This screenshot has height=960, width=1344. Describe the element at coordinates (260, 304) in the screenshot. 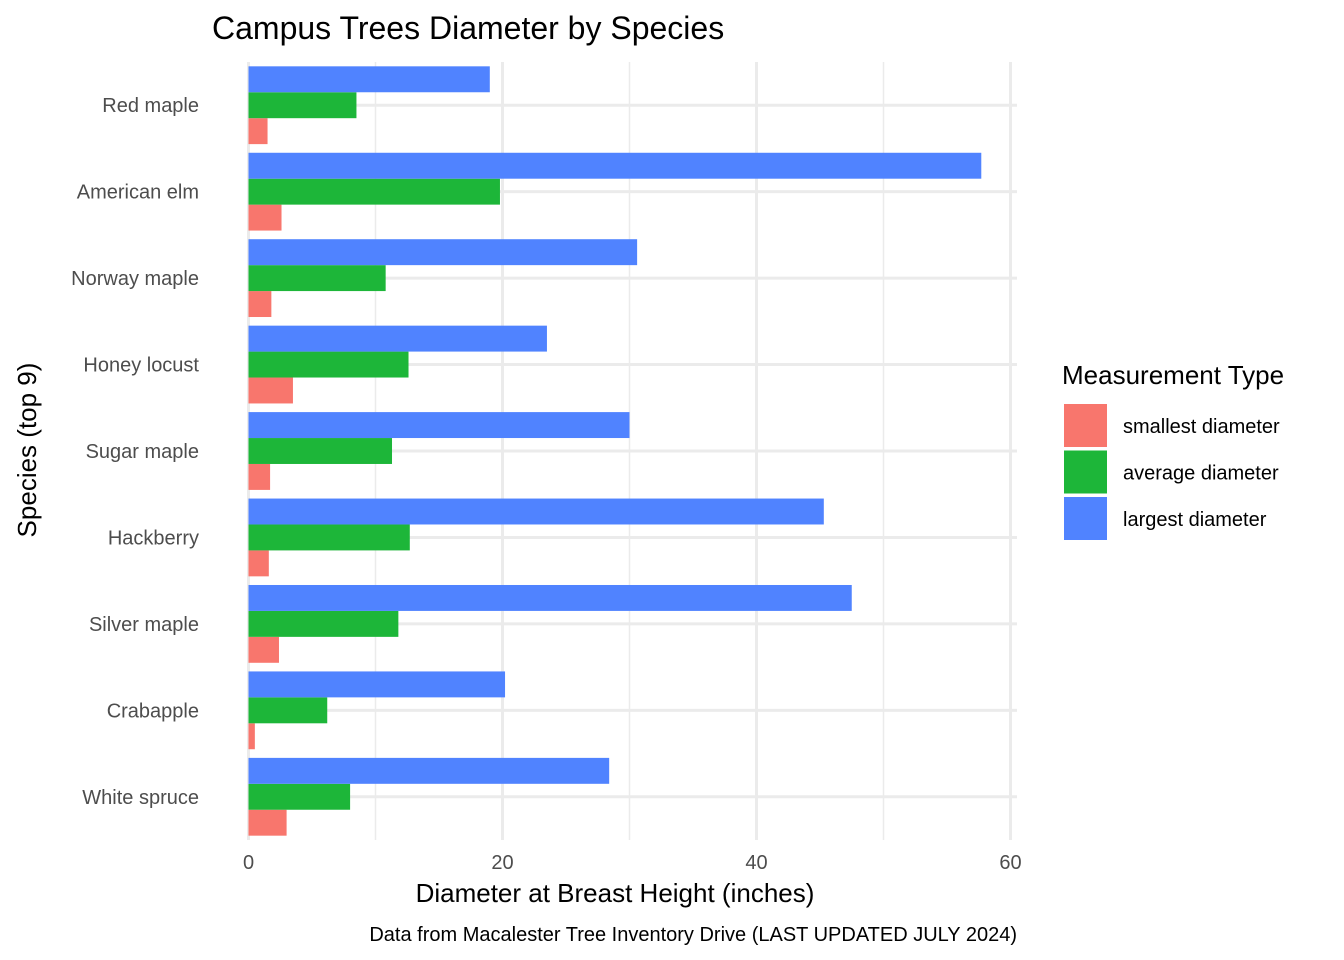

I see `bar-smallest-diameter-norway-maple` at that location.